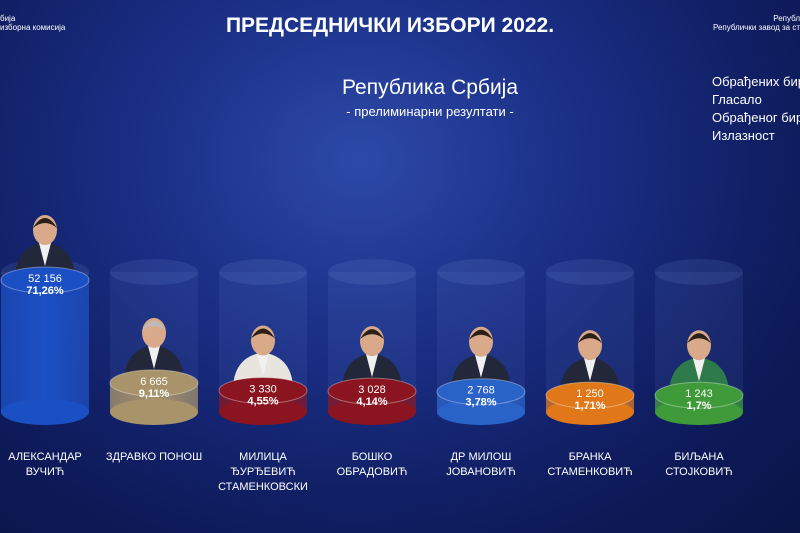 Image resolution: width=800 pixels, height=533 pixels. I want to click on value-label: 52 156, so click(45, 279).